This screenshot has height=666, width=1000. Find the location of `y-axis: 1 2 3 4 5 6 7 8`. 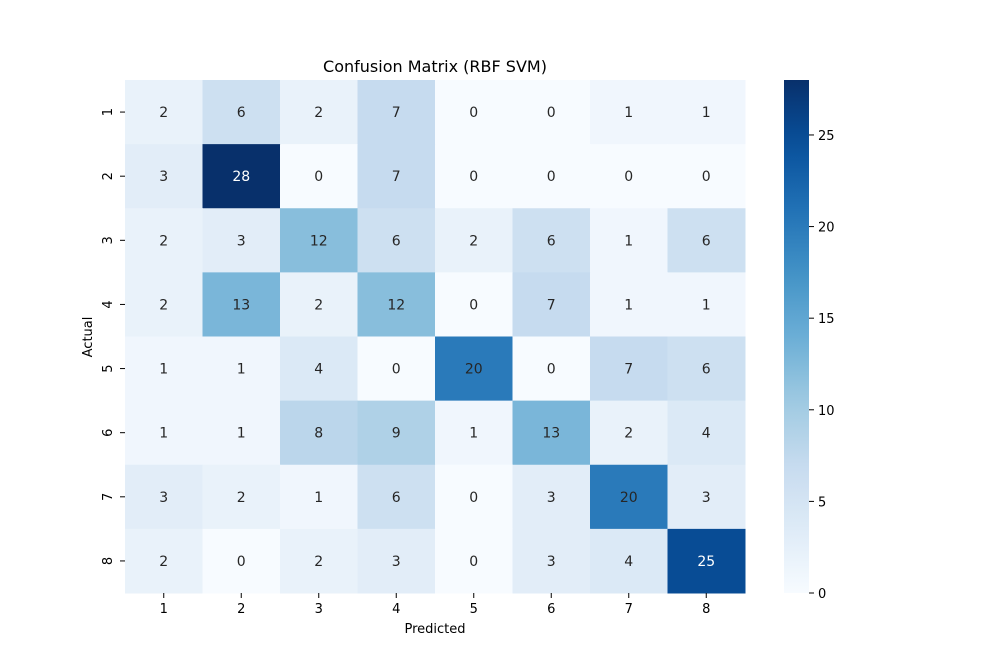

y-axis: 1 2 3 4 5 6 7 8 is located at coordinates (113, 336).